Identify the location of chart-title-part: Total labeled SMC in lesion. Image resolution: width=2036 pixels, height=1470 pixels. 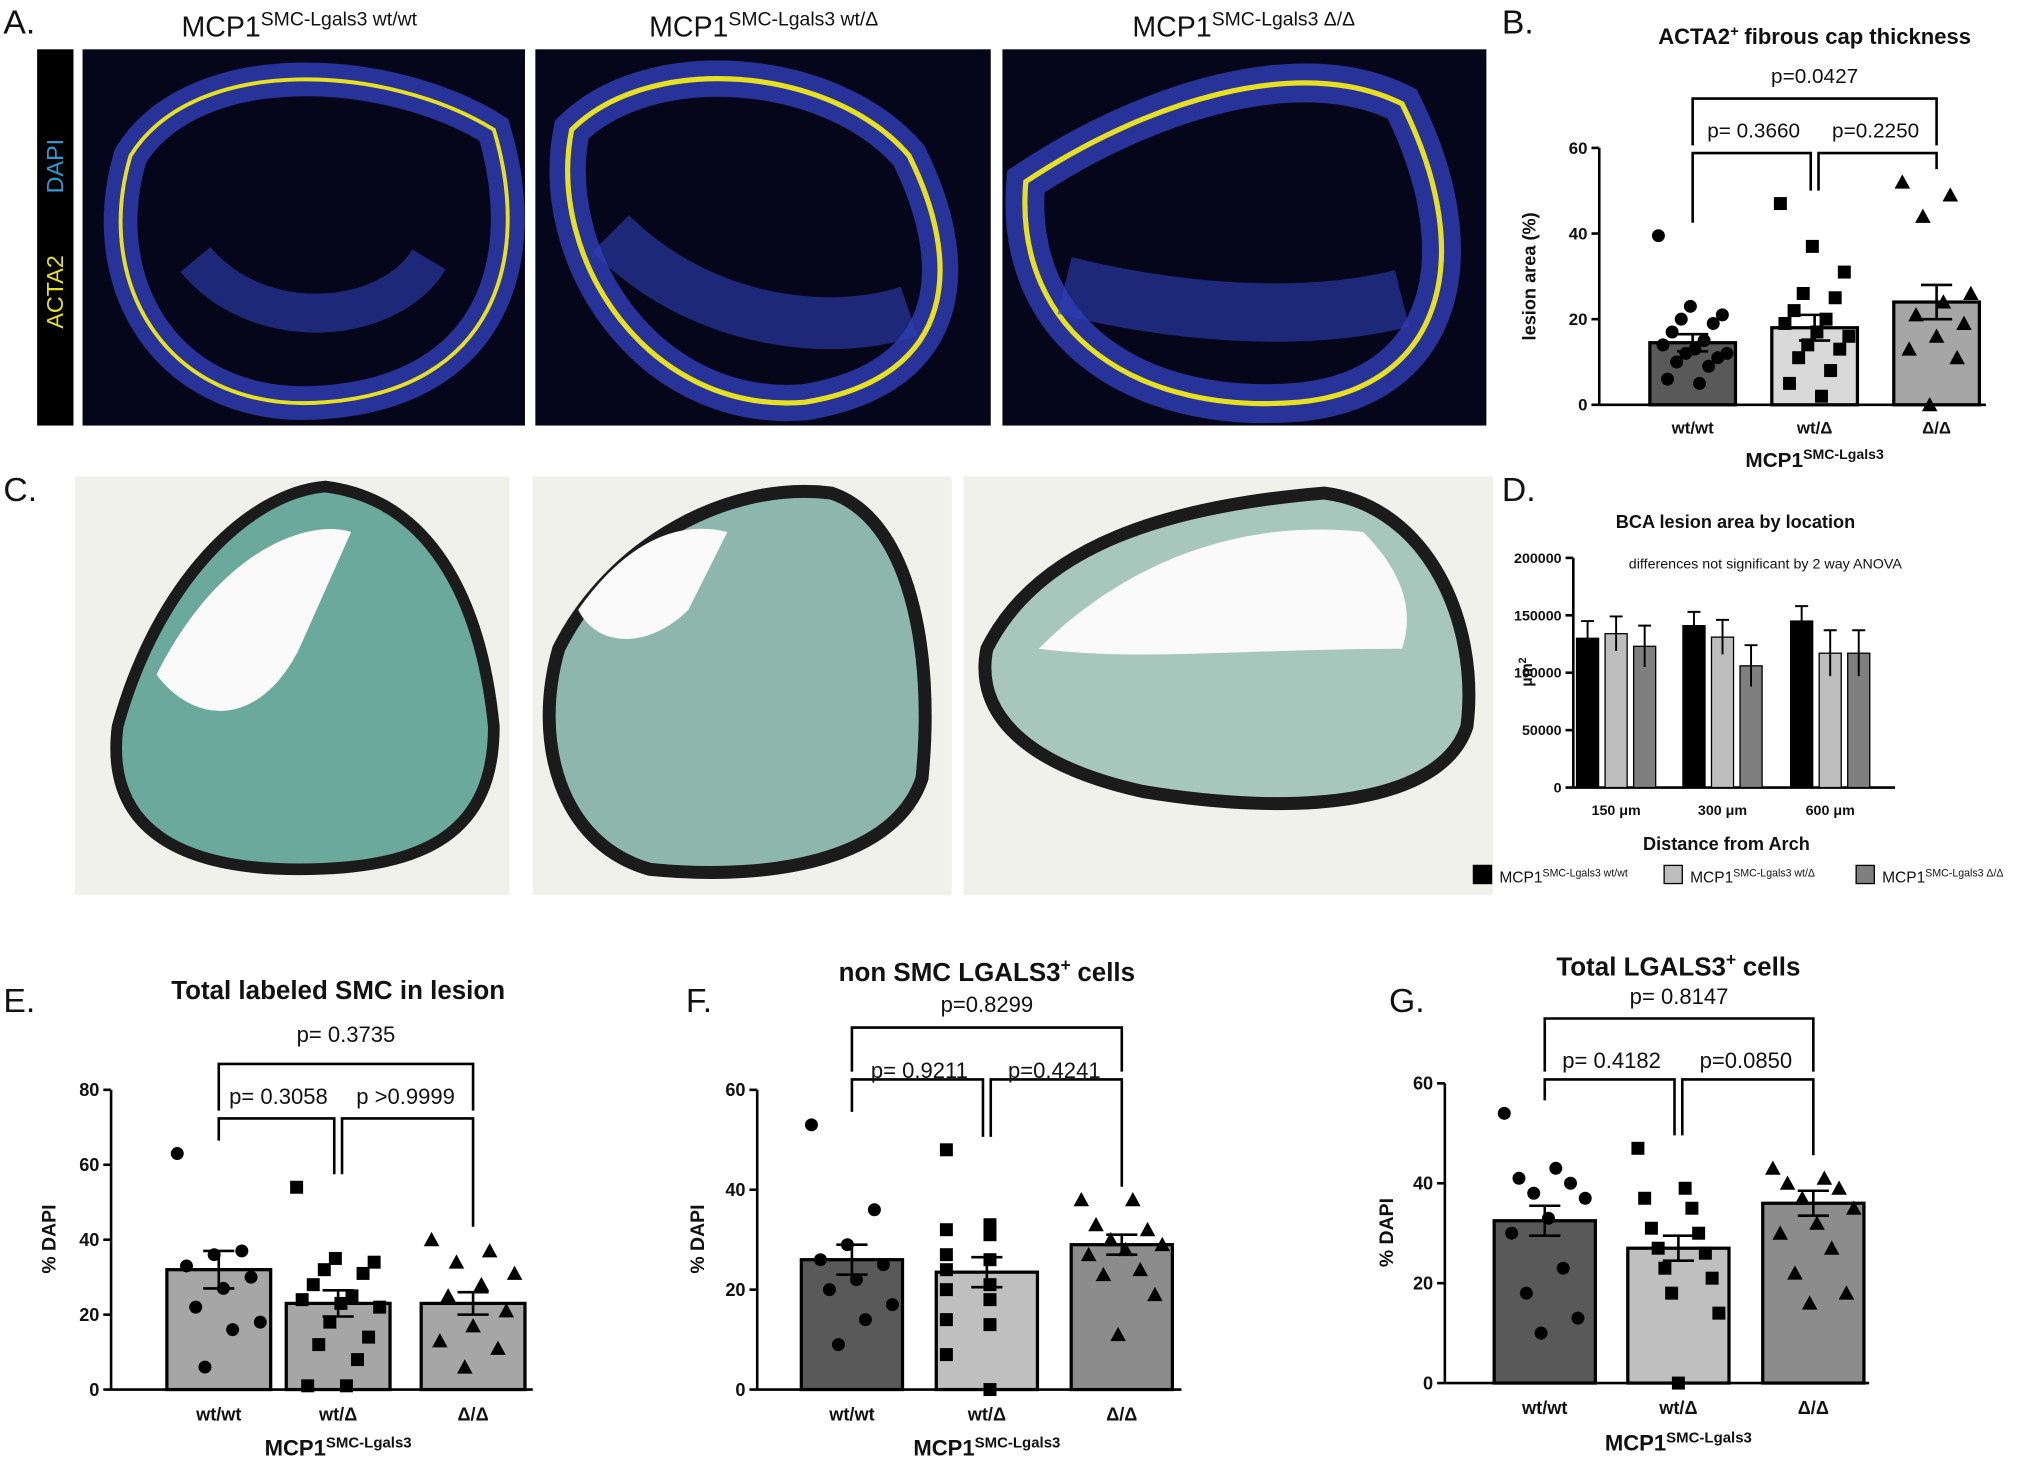
(338, 991).